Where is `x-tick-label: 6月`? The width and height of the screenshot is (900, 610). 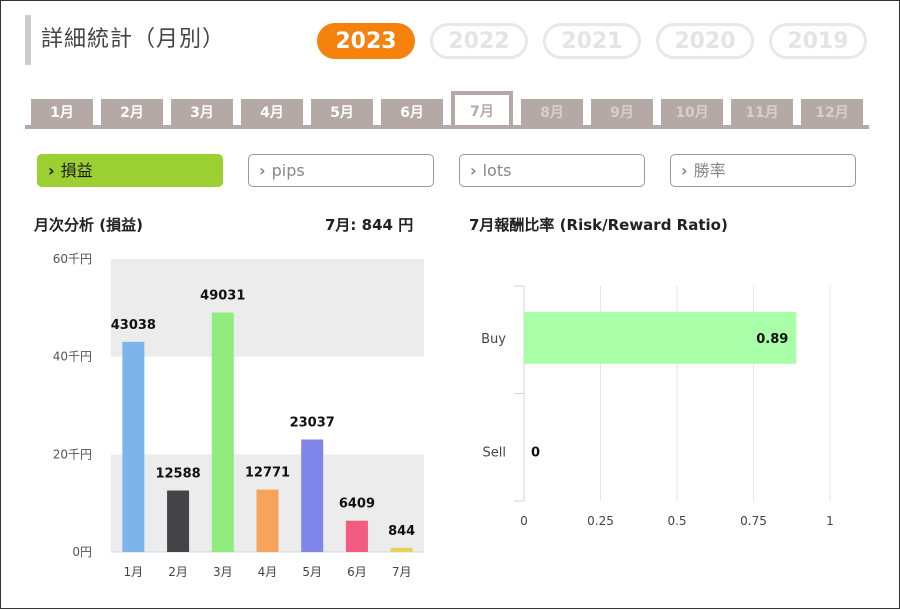
x-tick-label: 6月 is located at coordinates (357, 572).